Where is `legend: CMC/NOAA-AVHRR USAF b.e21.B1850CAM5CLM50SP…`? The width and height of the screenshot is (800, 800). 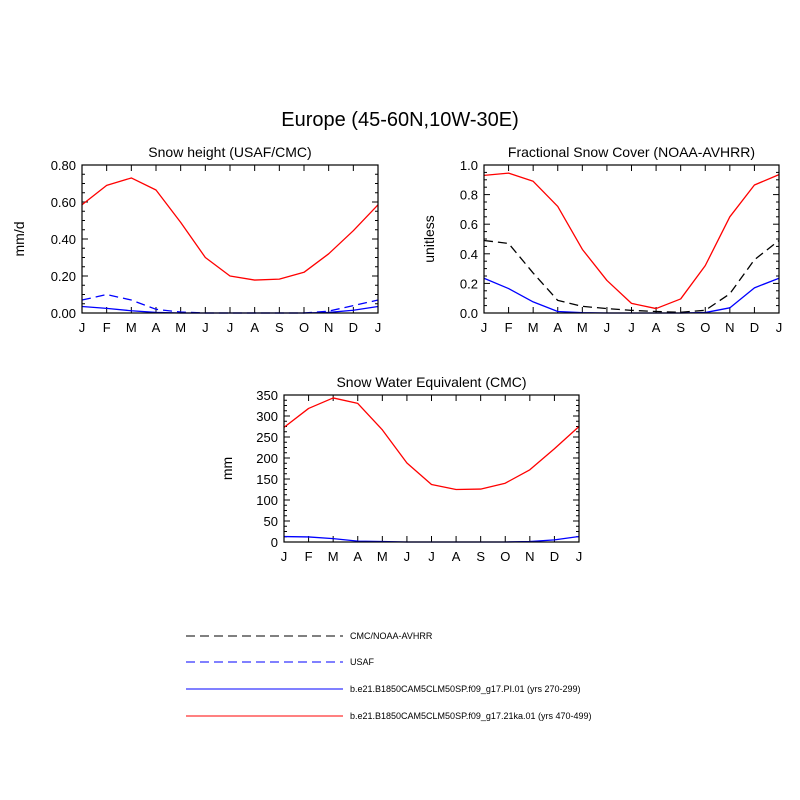 legend: CMC/NOAA-AVHRR USAF b.e21.B1850CAM5CLM50SP… is located at coordinates (389, 676).